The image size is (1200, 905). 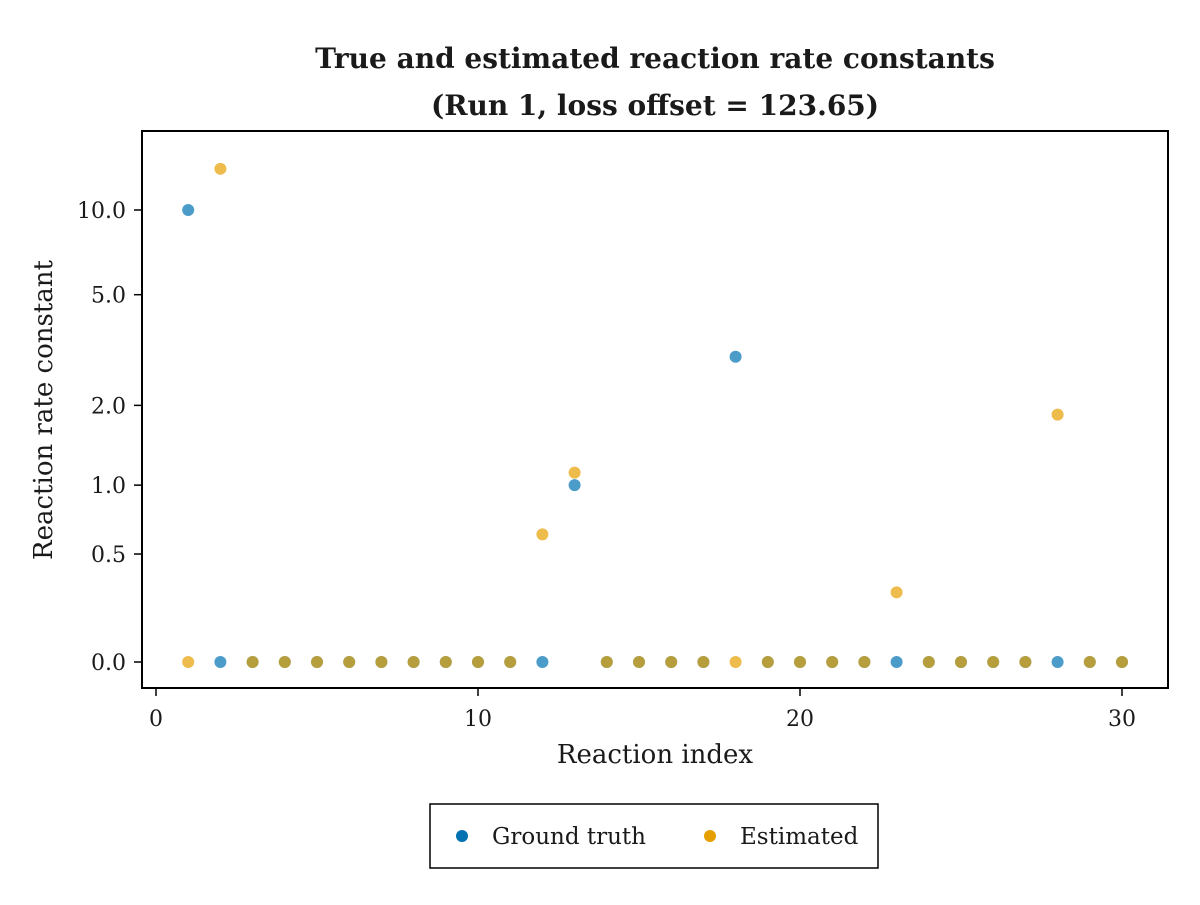 I want to click on x-tick-label: 0, so click(x=156, y=719).